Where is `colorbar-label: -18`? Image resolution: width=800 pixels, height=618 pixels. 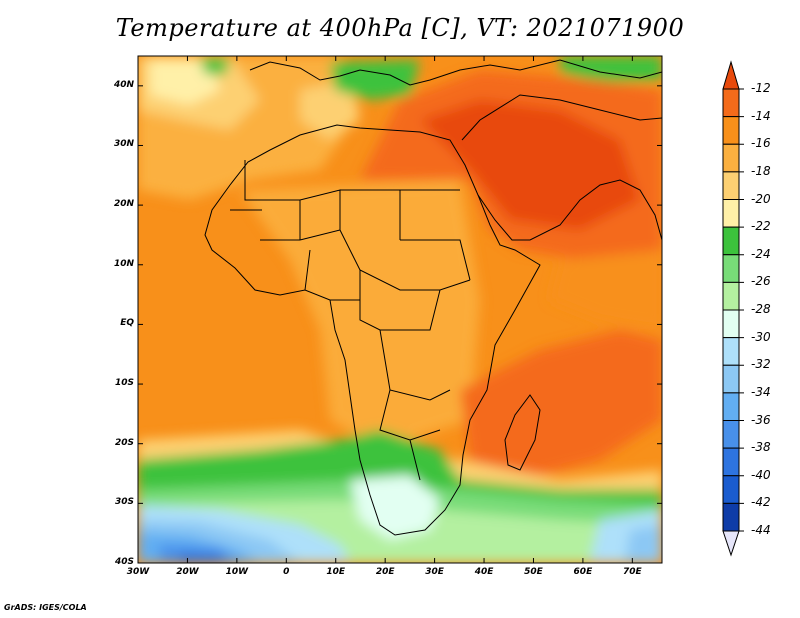
colorbar-label: -18 is located at coordinates (761, 170).